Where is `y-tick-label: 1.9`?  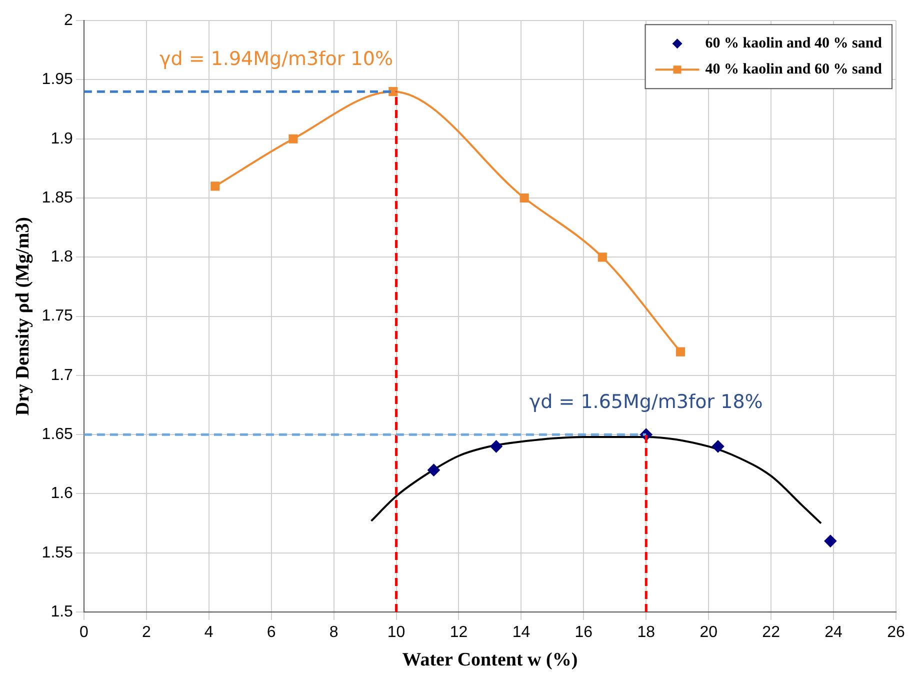 y-tick-label: 1.9 is located at coordinates (62, 139).